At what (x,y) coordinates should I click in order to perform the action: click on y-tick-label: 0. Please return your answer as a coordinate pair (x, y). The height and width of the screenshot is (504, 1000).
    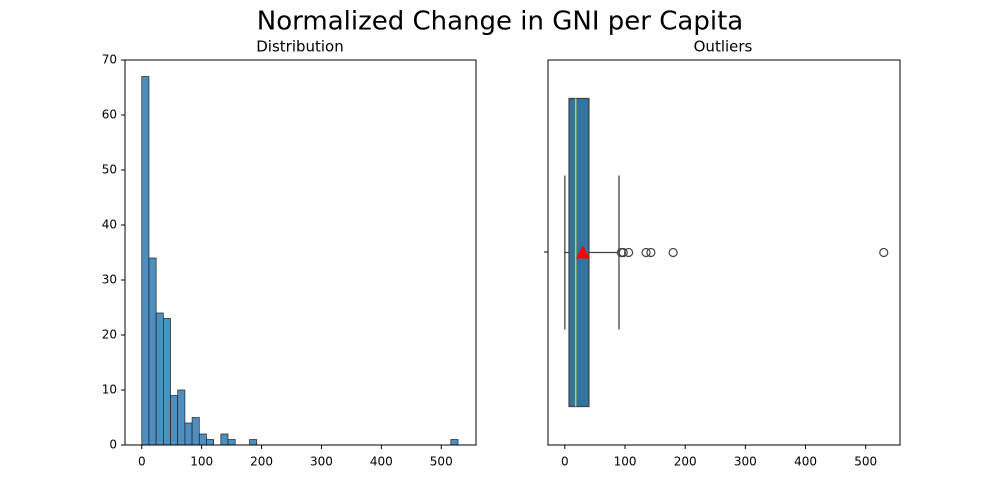
    Looking at the image, I should click on (113, 445).